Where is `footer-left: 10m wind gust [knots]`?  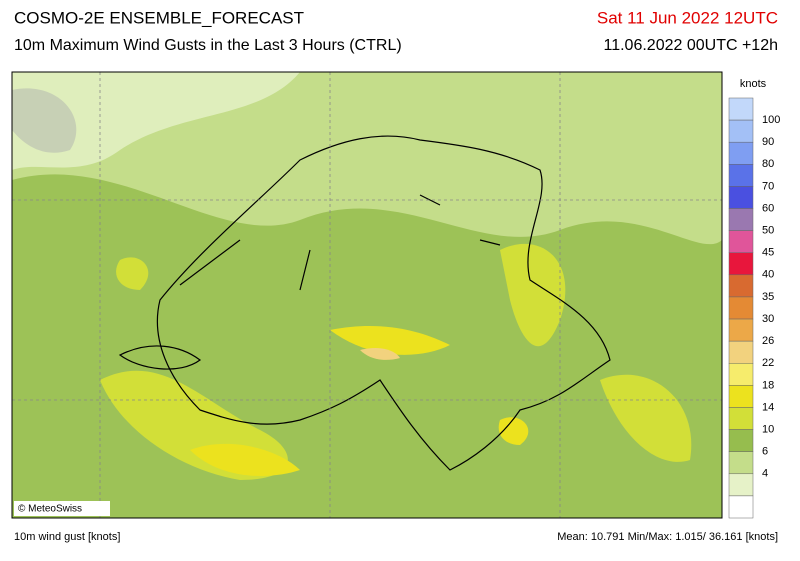 footer-left: 10m wind gust [knots] is located at coordinates (67, 537).